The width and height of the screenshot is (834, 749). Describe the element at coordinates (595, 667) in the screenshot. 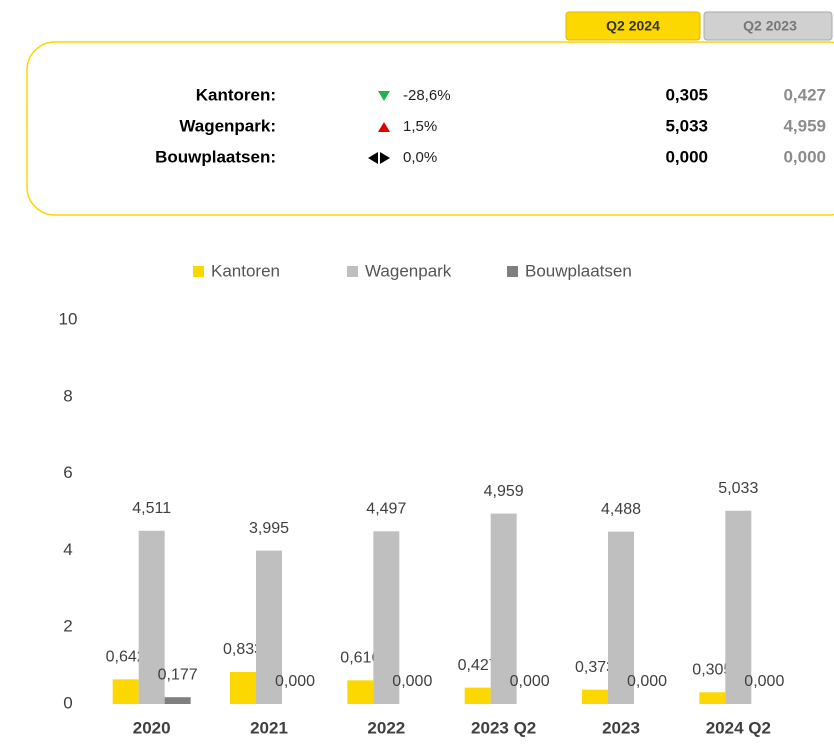

I see `value-label: 0,373` at that location.